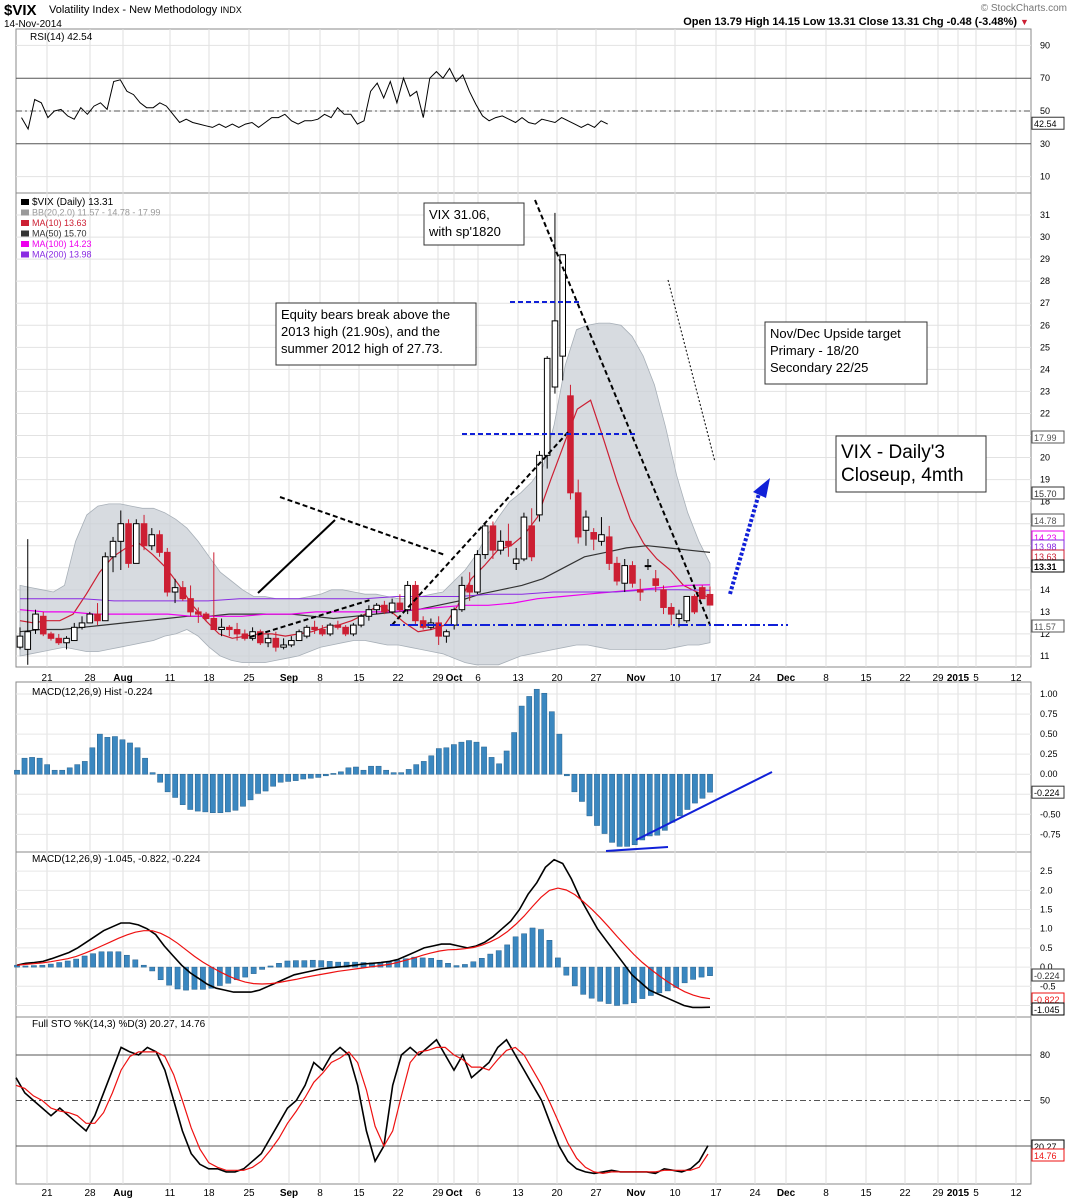  I want to click on x-tick-label: 6, so click(478, 678).